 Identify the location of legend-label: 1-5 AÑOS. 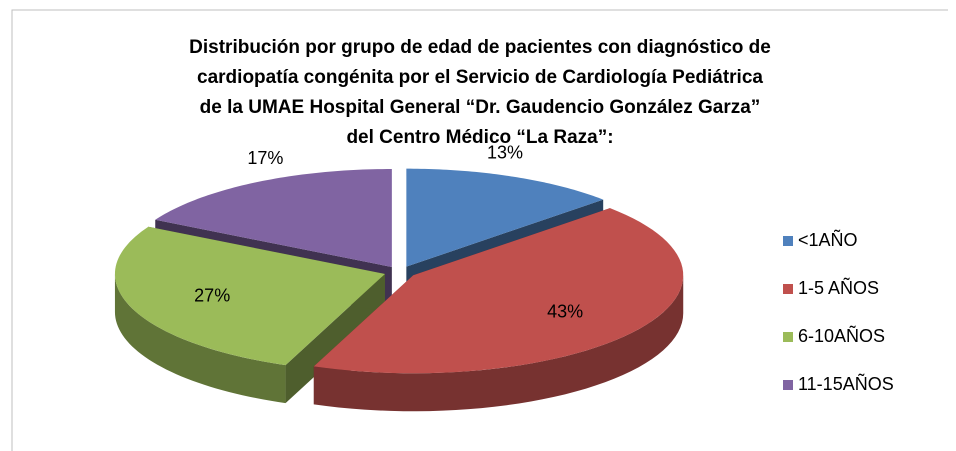
(838, 287).